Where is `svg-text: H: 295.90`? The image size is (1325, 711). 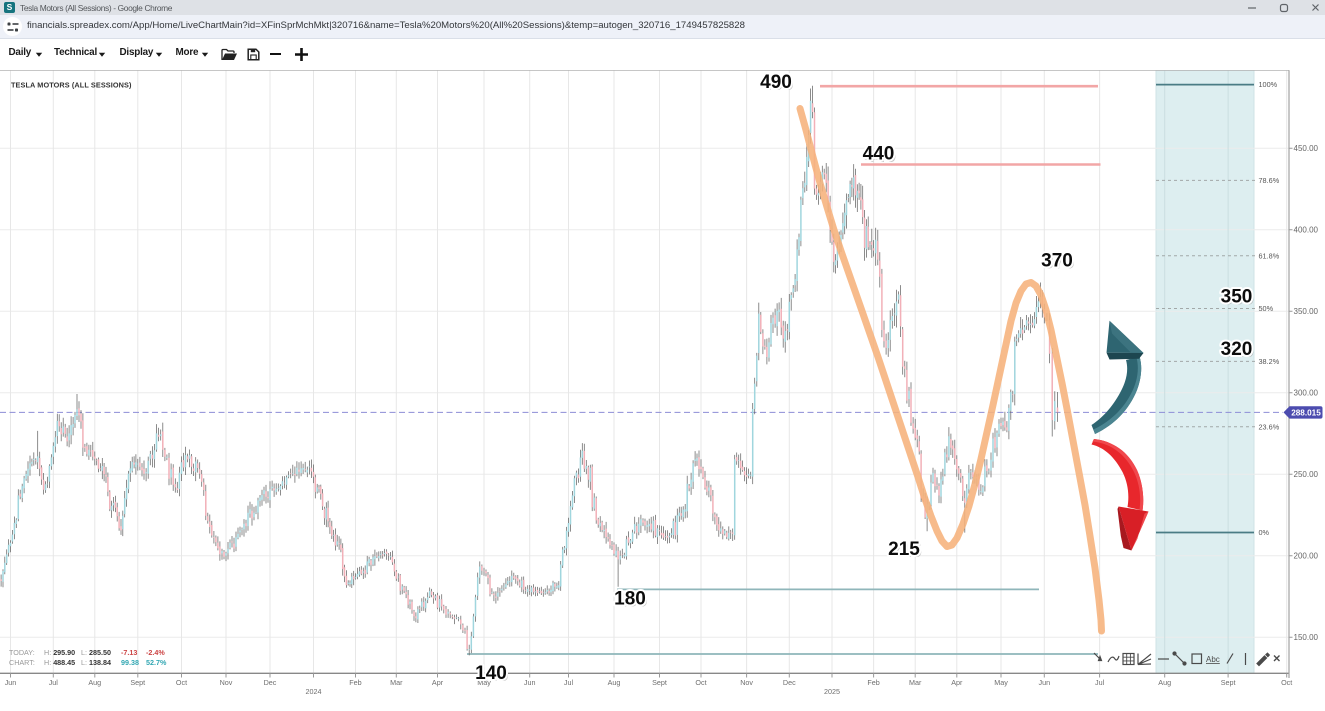 svg-text: H: 295.90 is located at coordinates (59, 652).